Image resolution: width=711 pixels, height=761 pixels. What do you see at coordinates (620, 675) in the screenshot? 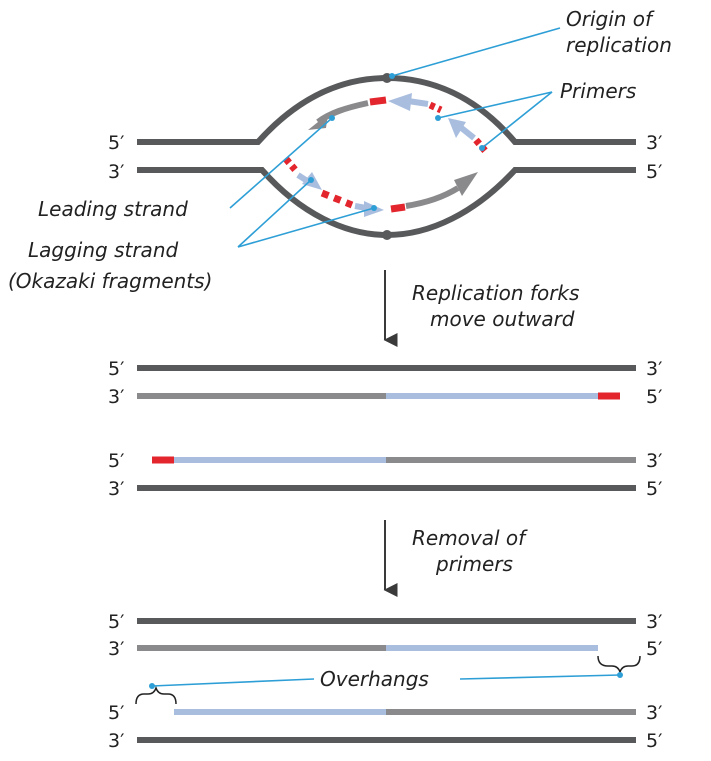
I see `overhangs-callout-dot-right` at bounding box center [620, 675].